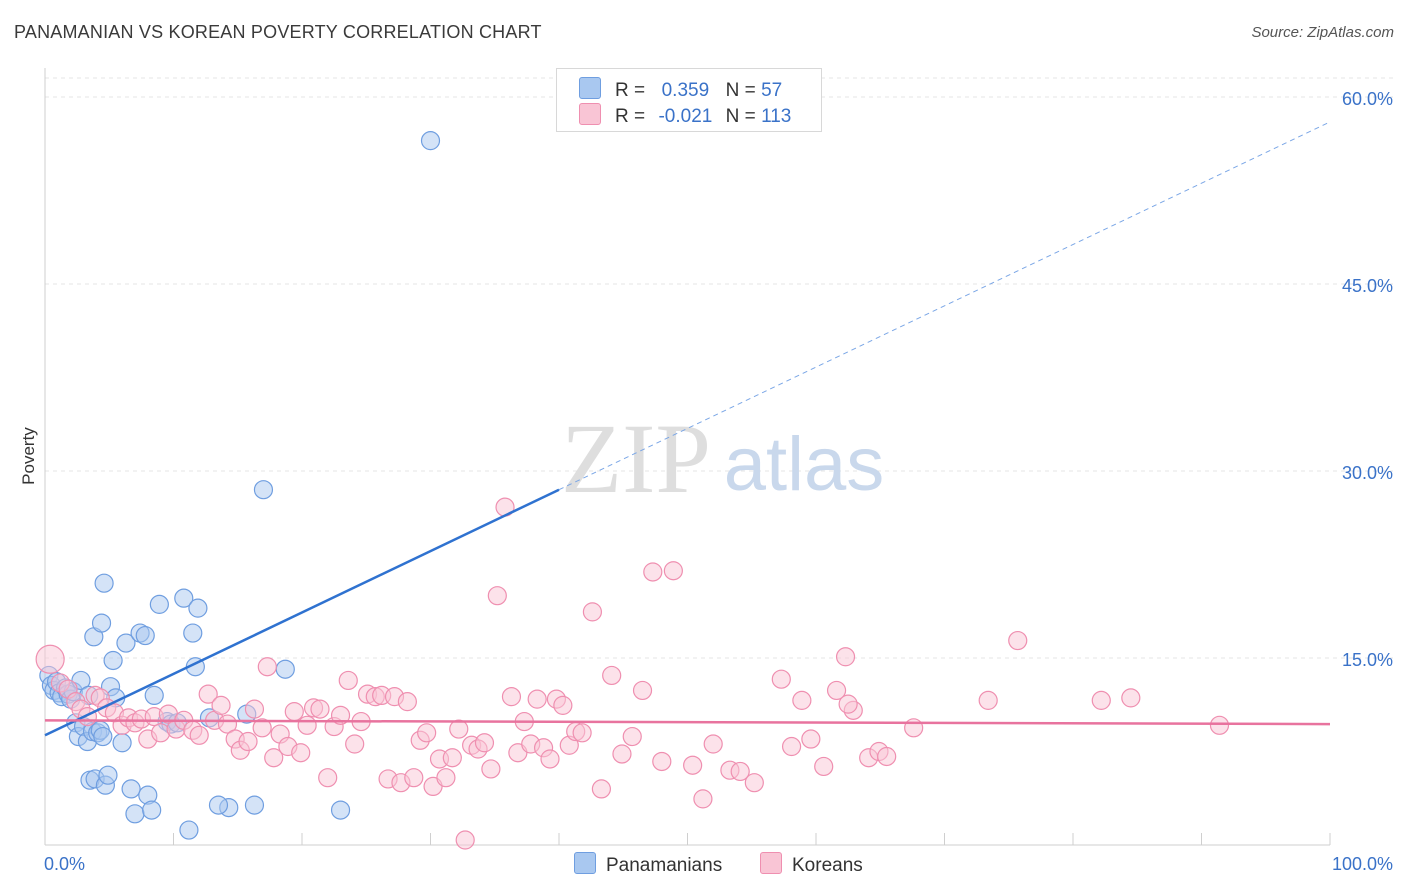  Describe the element at coordinates (1362, 864) in the screenshot. I see `x-tick-label: 100.0%` at that location.